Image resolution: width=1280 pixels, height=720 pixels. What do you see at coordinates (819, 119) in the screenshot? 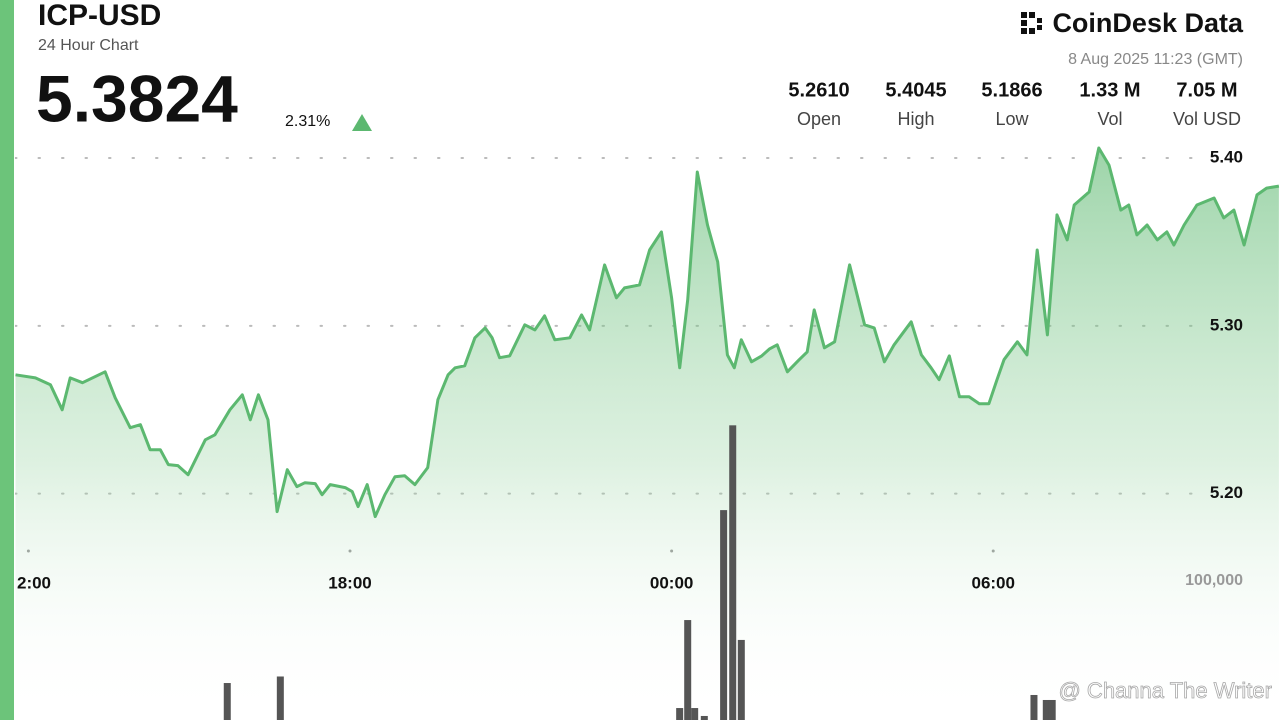
I see `stat-label: Open` at bounding box center [819, 119].